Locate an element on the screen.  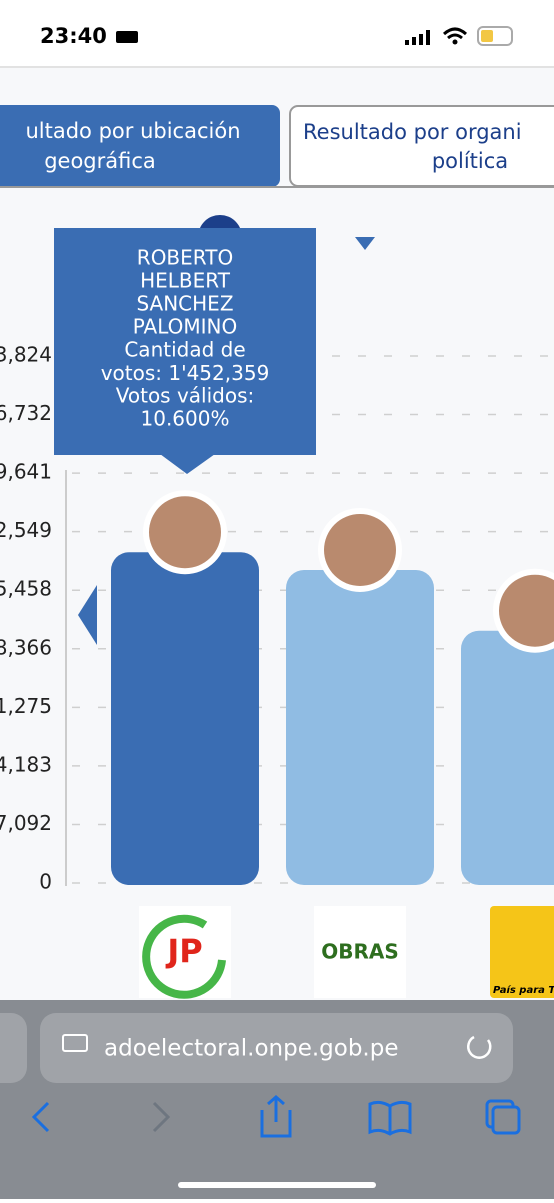
logo-text: OBRAS is located at coordinates (360, 952).